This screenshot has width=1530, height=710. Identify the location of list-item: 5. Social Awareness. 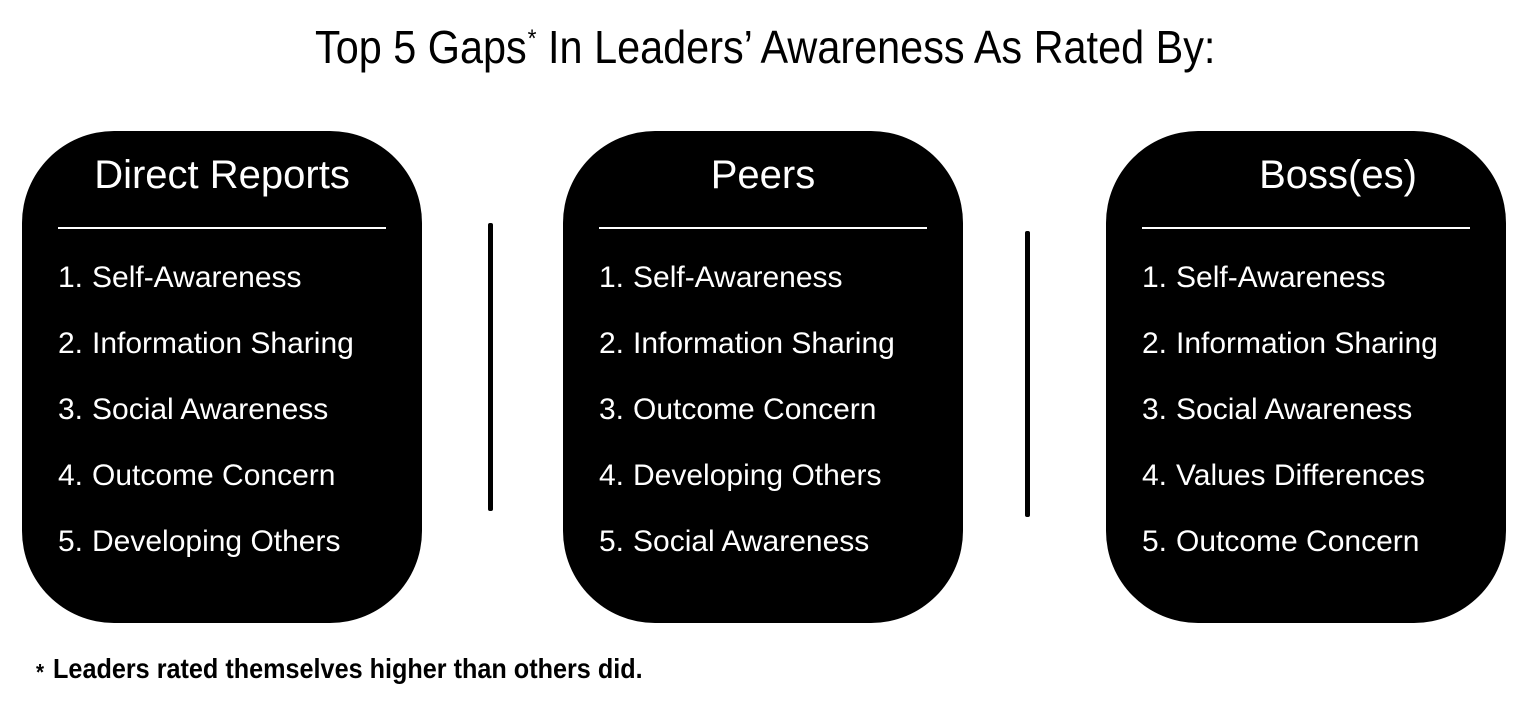
(776, 542).